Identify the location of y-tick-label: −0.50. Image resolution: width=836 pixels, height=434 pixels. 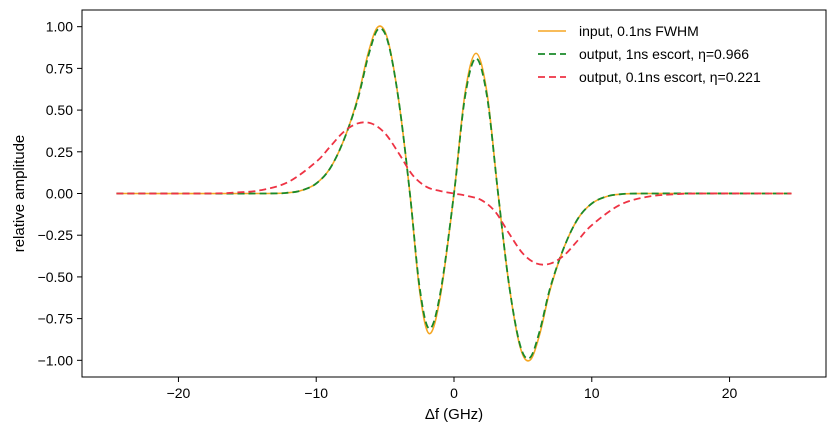
(56, 277).